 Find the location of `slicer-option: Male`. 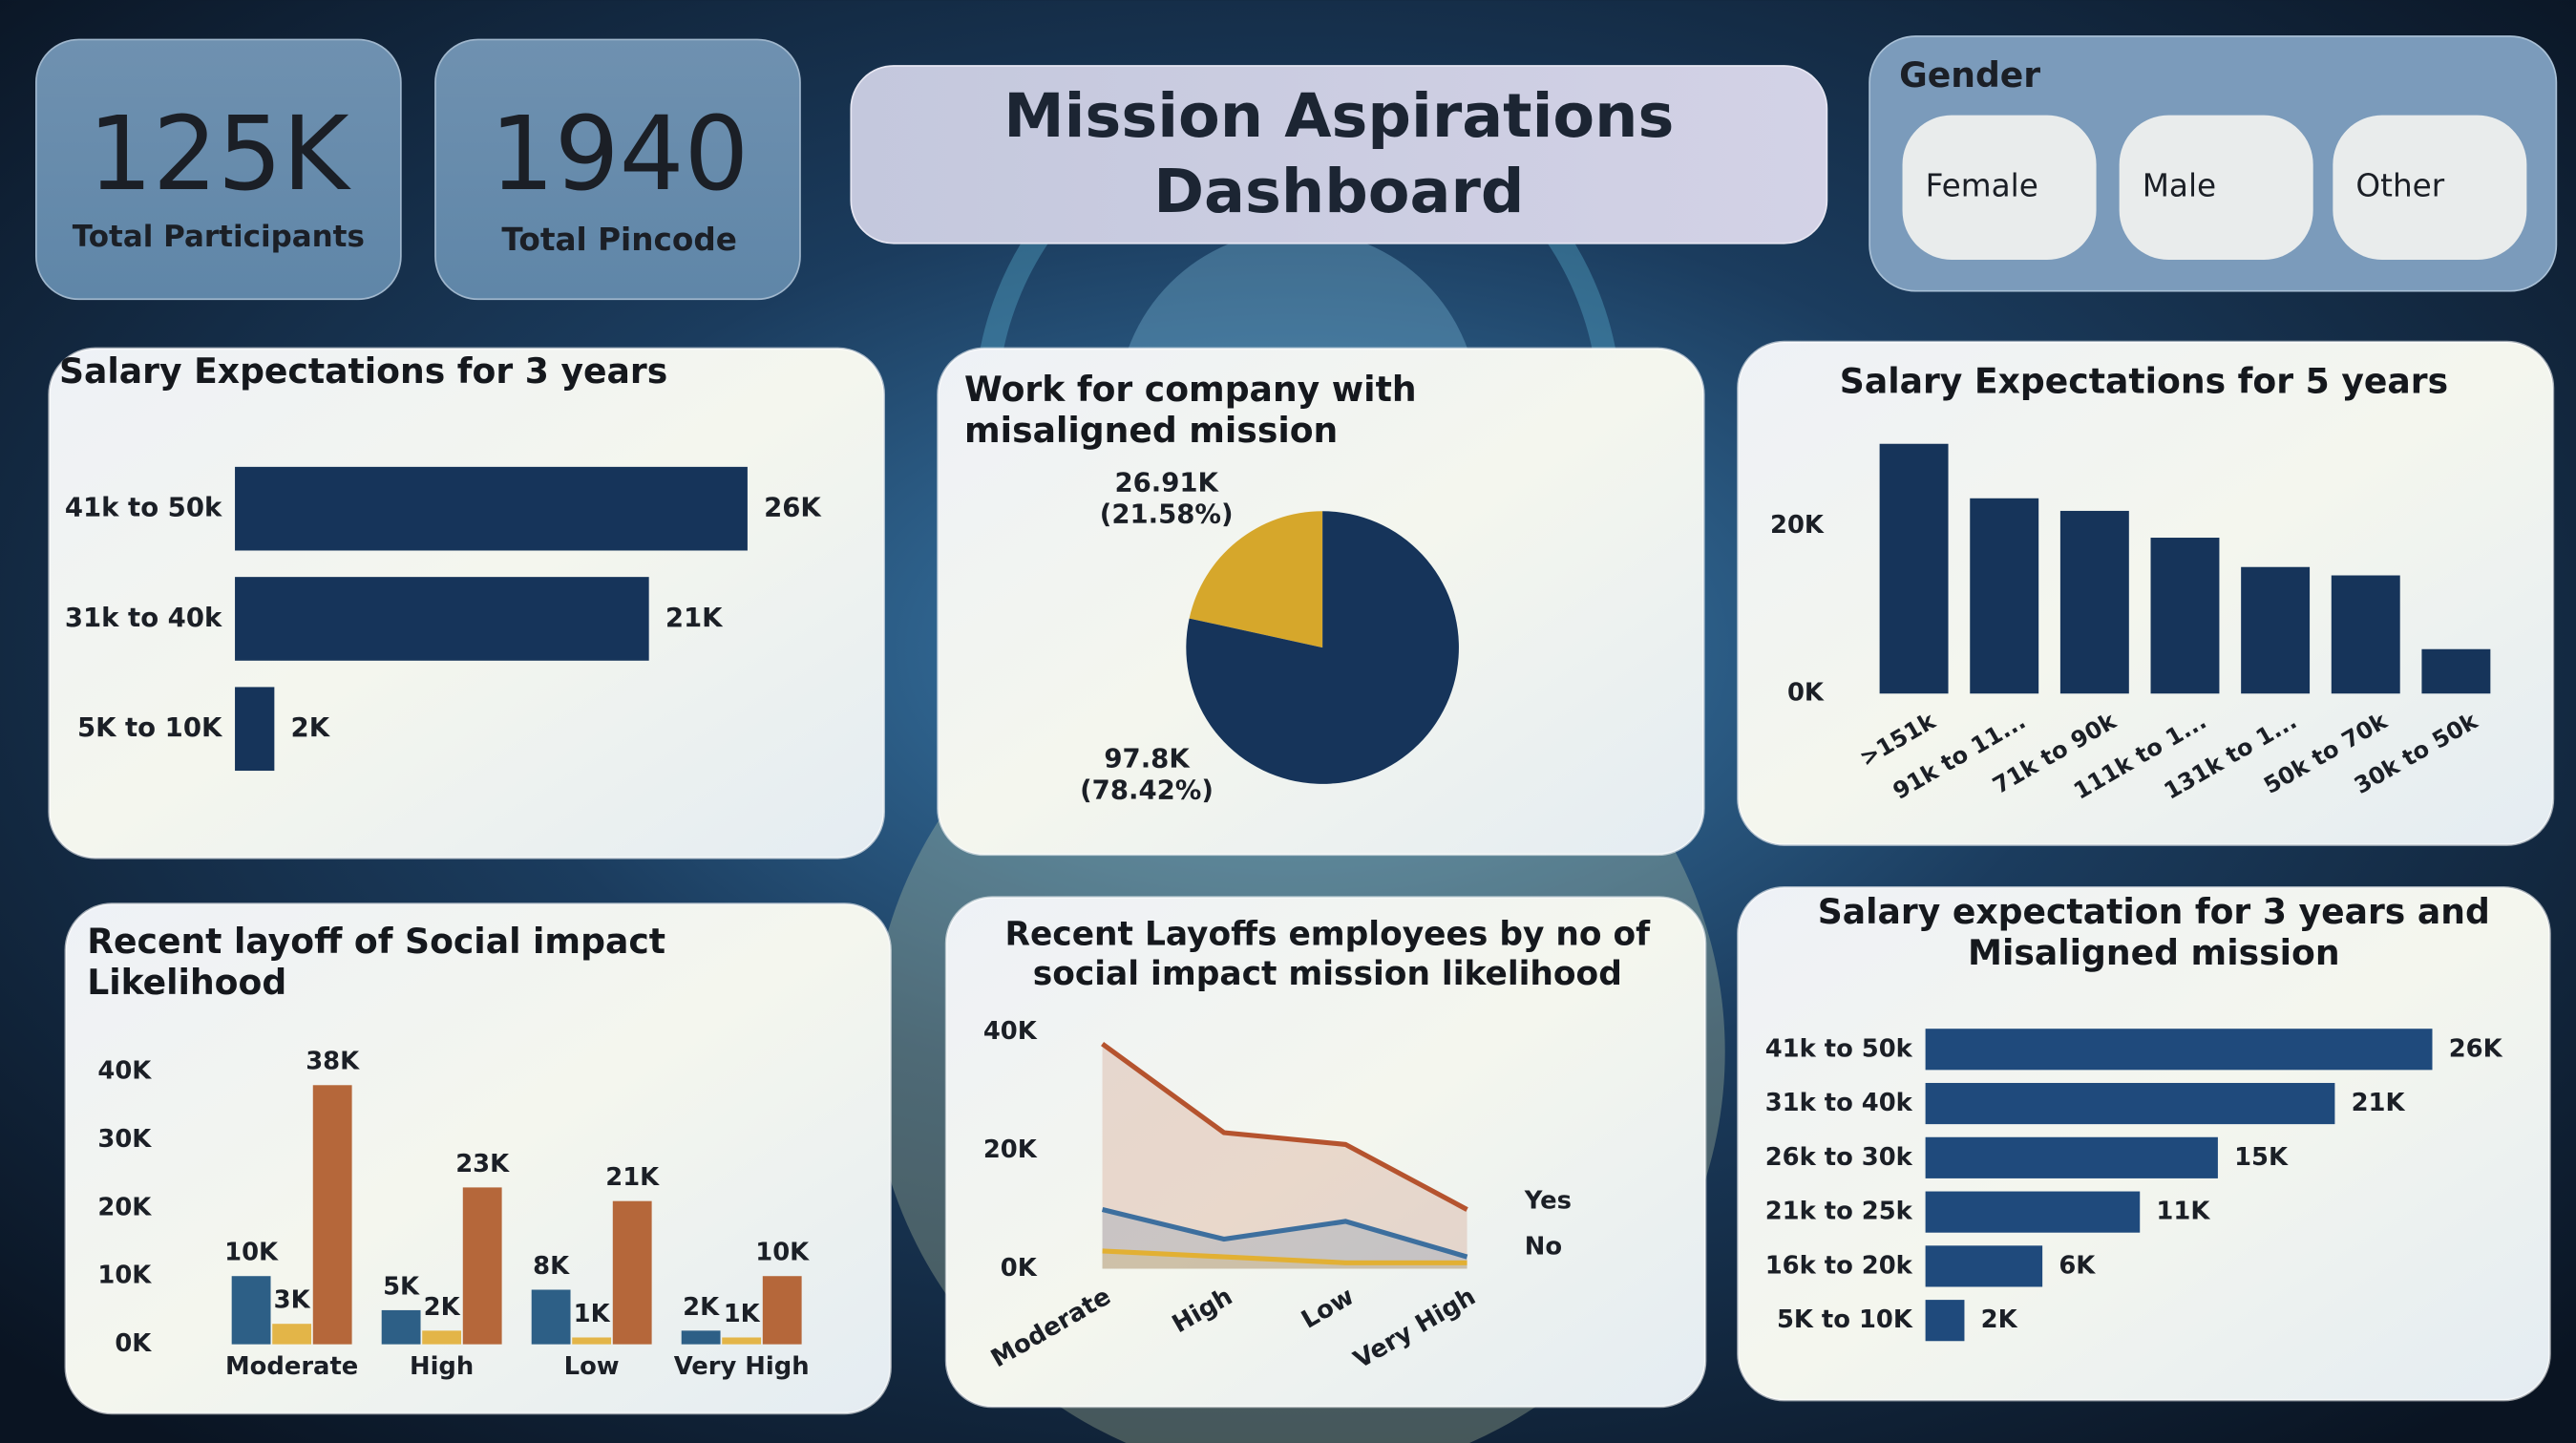

slicer-option: Male is located at coordinates (2179, 185).